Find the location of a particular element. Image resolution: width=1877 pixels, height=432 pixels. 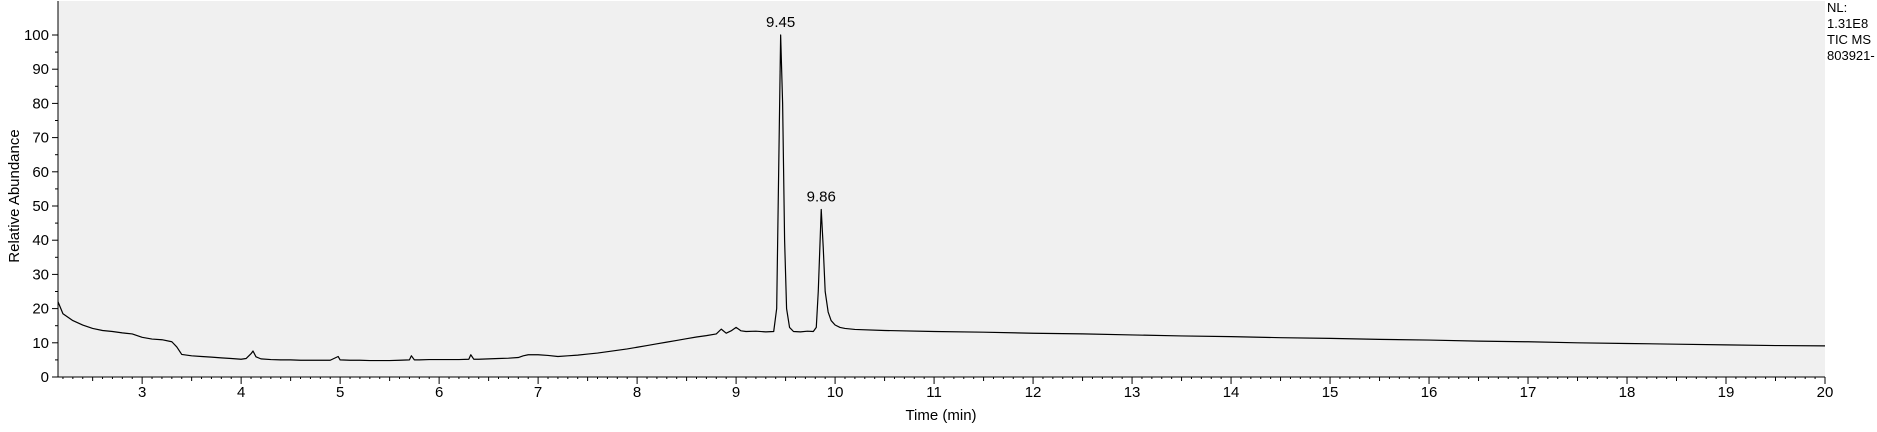

scan-filter: TIC MS is located at coordinates (1849, 39).